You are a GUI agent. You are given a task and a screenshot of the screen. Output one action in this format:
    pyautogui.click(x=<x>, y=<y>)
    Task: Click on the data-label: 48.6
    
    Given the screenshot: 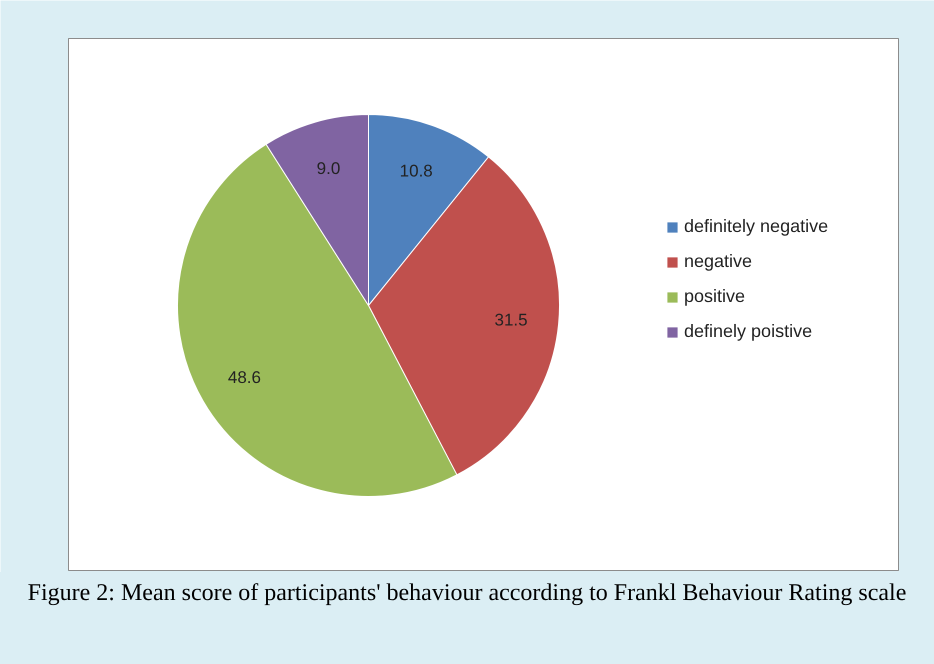 What is the action you would take?
    pyautogui.click(x=244, y=378)
    